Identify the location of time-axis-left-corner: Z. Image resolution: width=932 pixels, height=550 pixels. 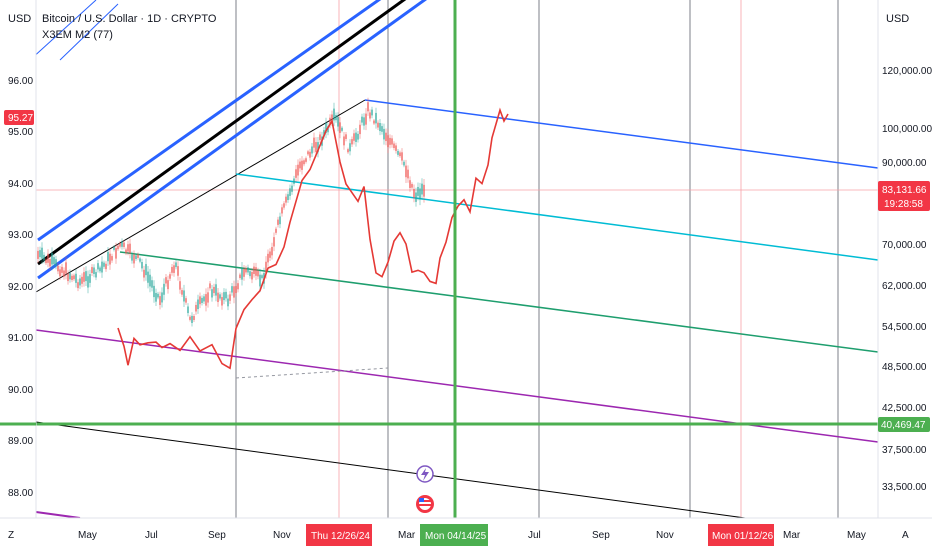
(11, 535).